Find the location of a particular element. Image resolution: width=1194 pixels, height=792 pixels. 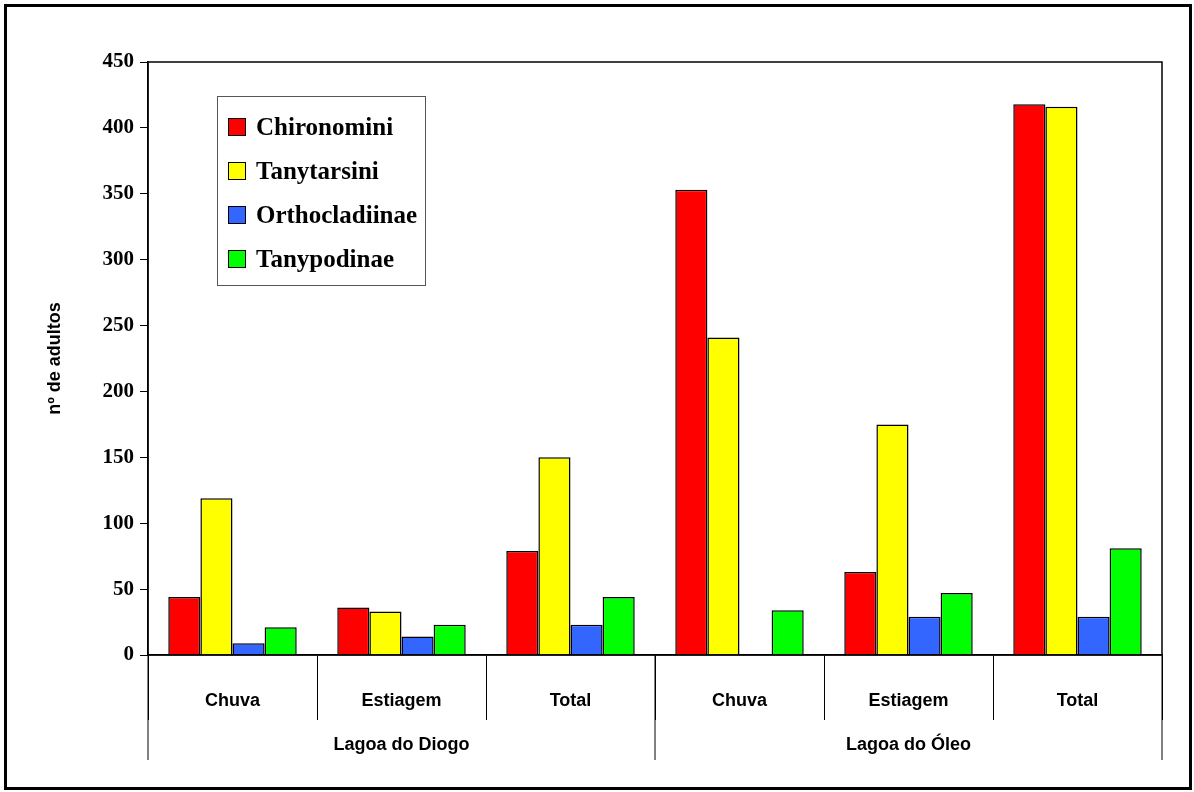

legend-label: Tanypodinae is located at coordinates (325, 259).